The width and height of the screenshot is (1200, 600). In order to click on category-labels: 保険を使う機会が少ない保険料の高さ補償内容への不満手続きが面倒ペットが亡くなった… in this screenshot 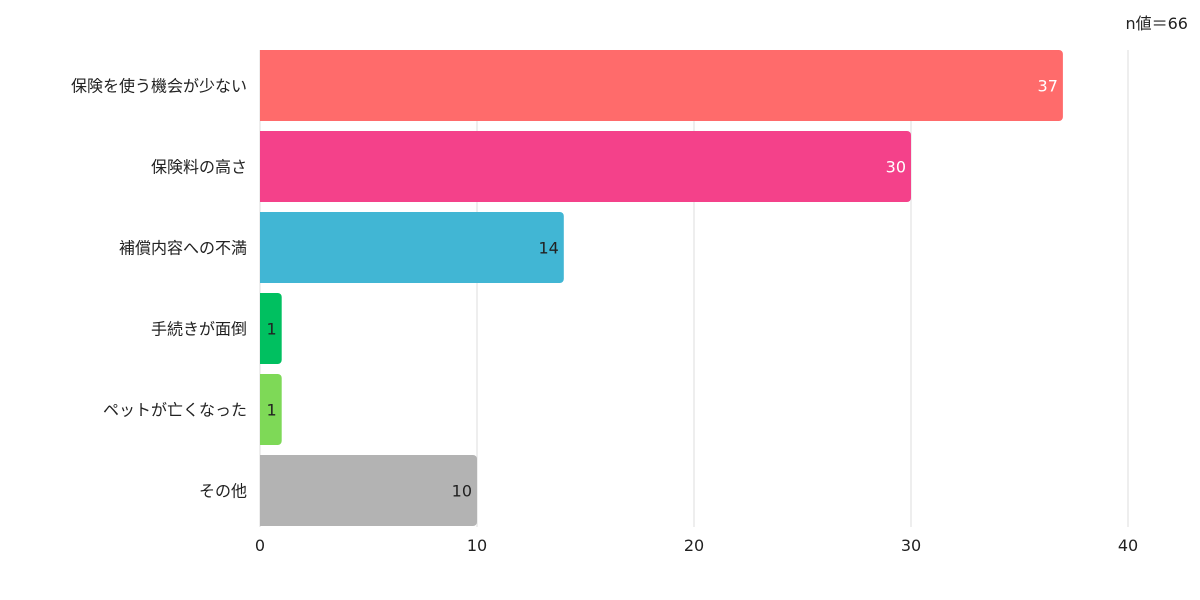, I will do `click(159, 289)`.